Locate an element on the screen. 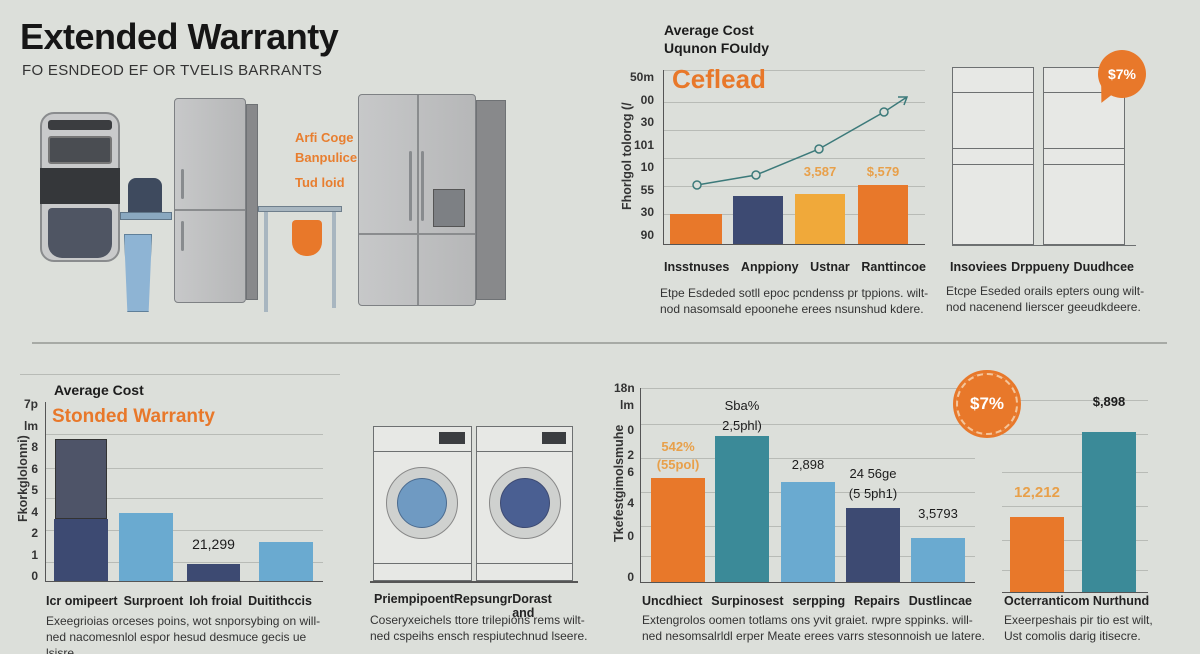  value-label: 3,587 is located at coordinates (820, 171).